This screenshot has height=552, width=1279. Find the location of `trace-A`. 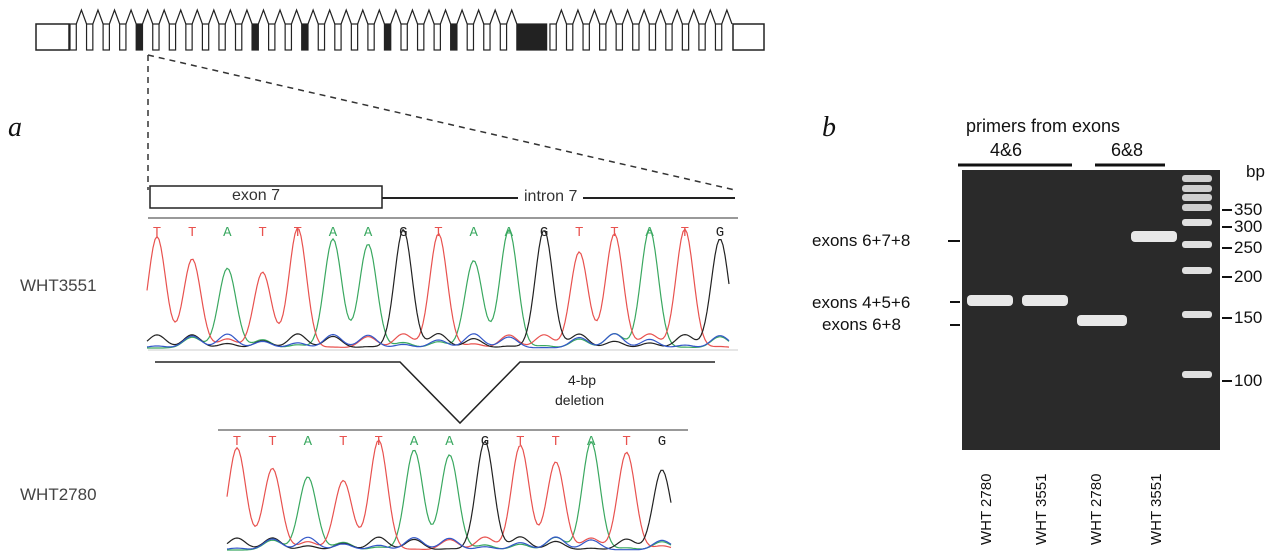

trace-A is located at coordinates (438, 288).